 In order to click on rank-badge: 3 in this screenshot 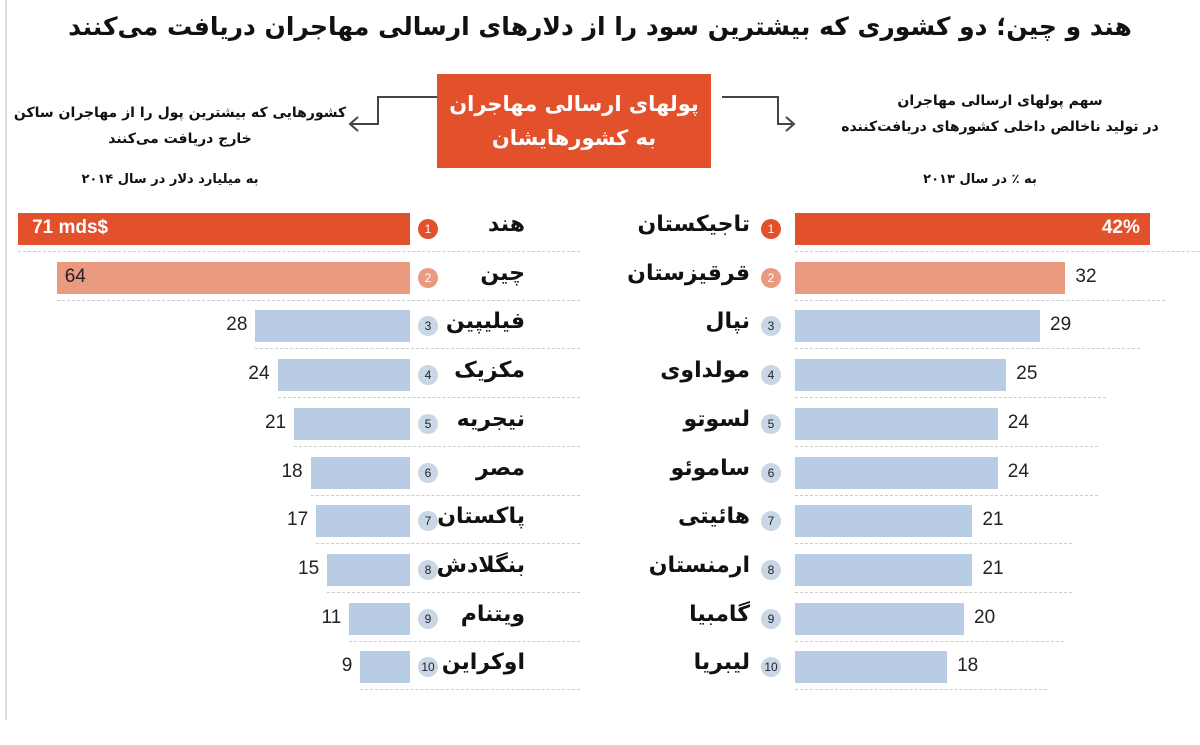, I will do `click(428, 326)`.